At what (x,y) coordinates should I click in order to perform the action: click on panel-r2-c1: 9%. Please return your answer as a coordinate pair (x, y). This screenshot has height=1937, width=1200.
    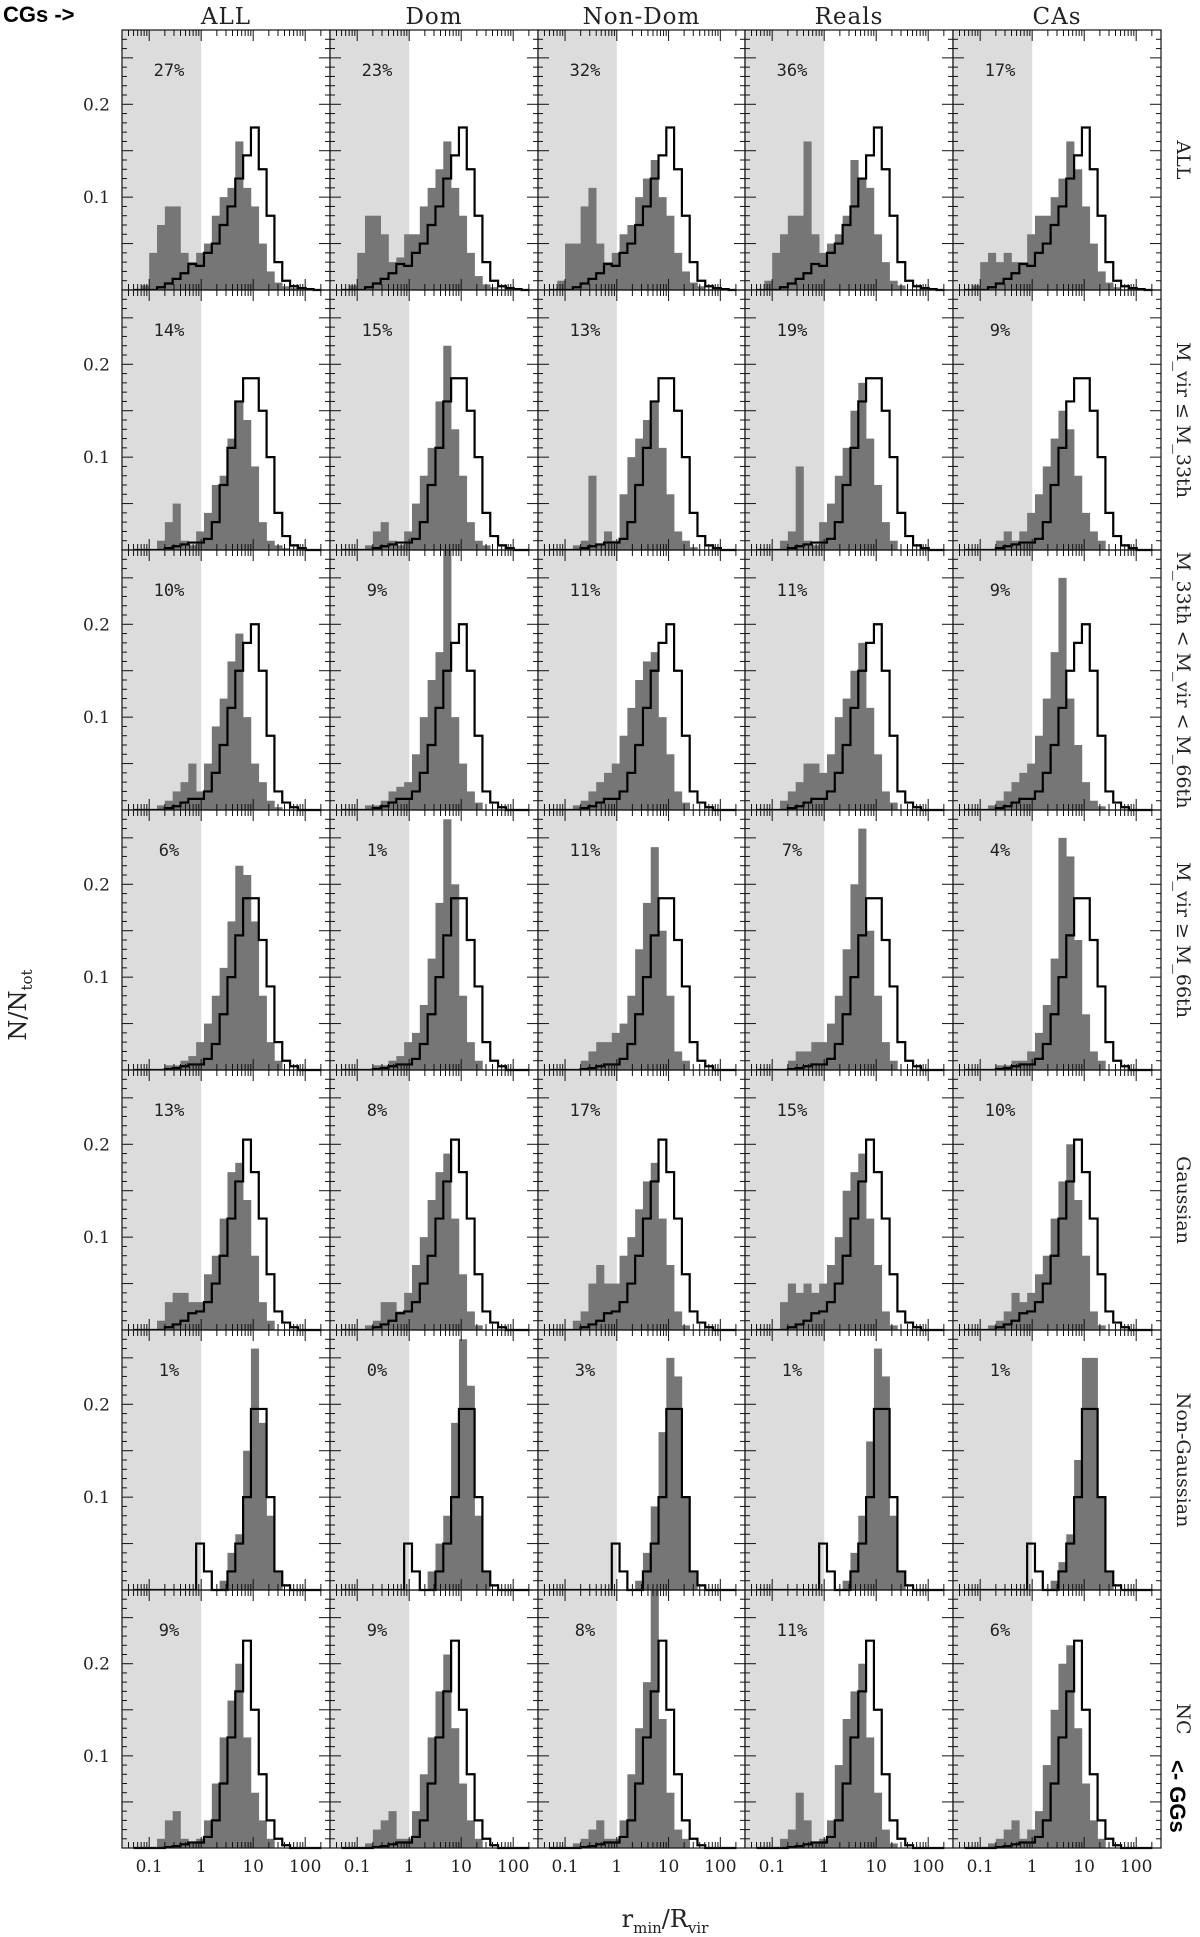
    Looking at the image, I should click on (434, 680).